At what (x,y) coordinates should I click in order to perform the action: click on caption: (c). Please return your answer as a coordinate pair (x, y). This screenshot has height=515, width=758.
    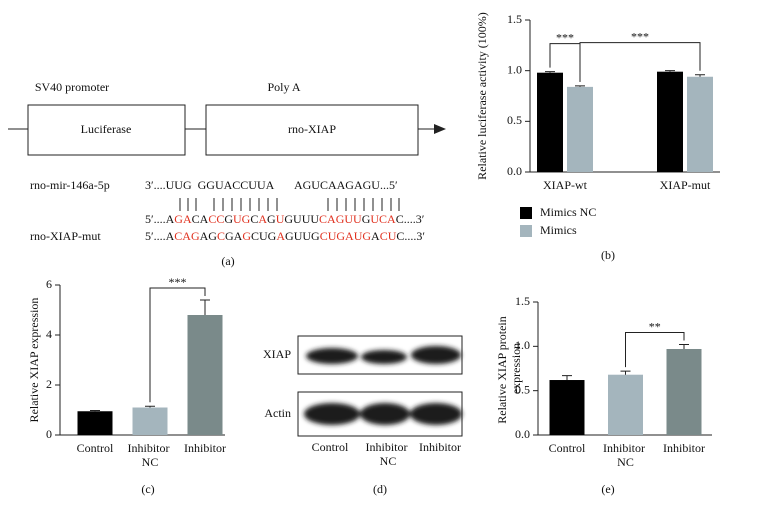
    Looking at the image, I should click on (147, 489).